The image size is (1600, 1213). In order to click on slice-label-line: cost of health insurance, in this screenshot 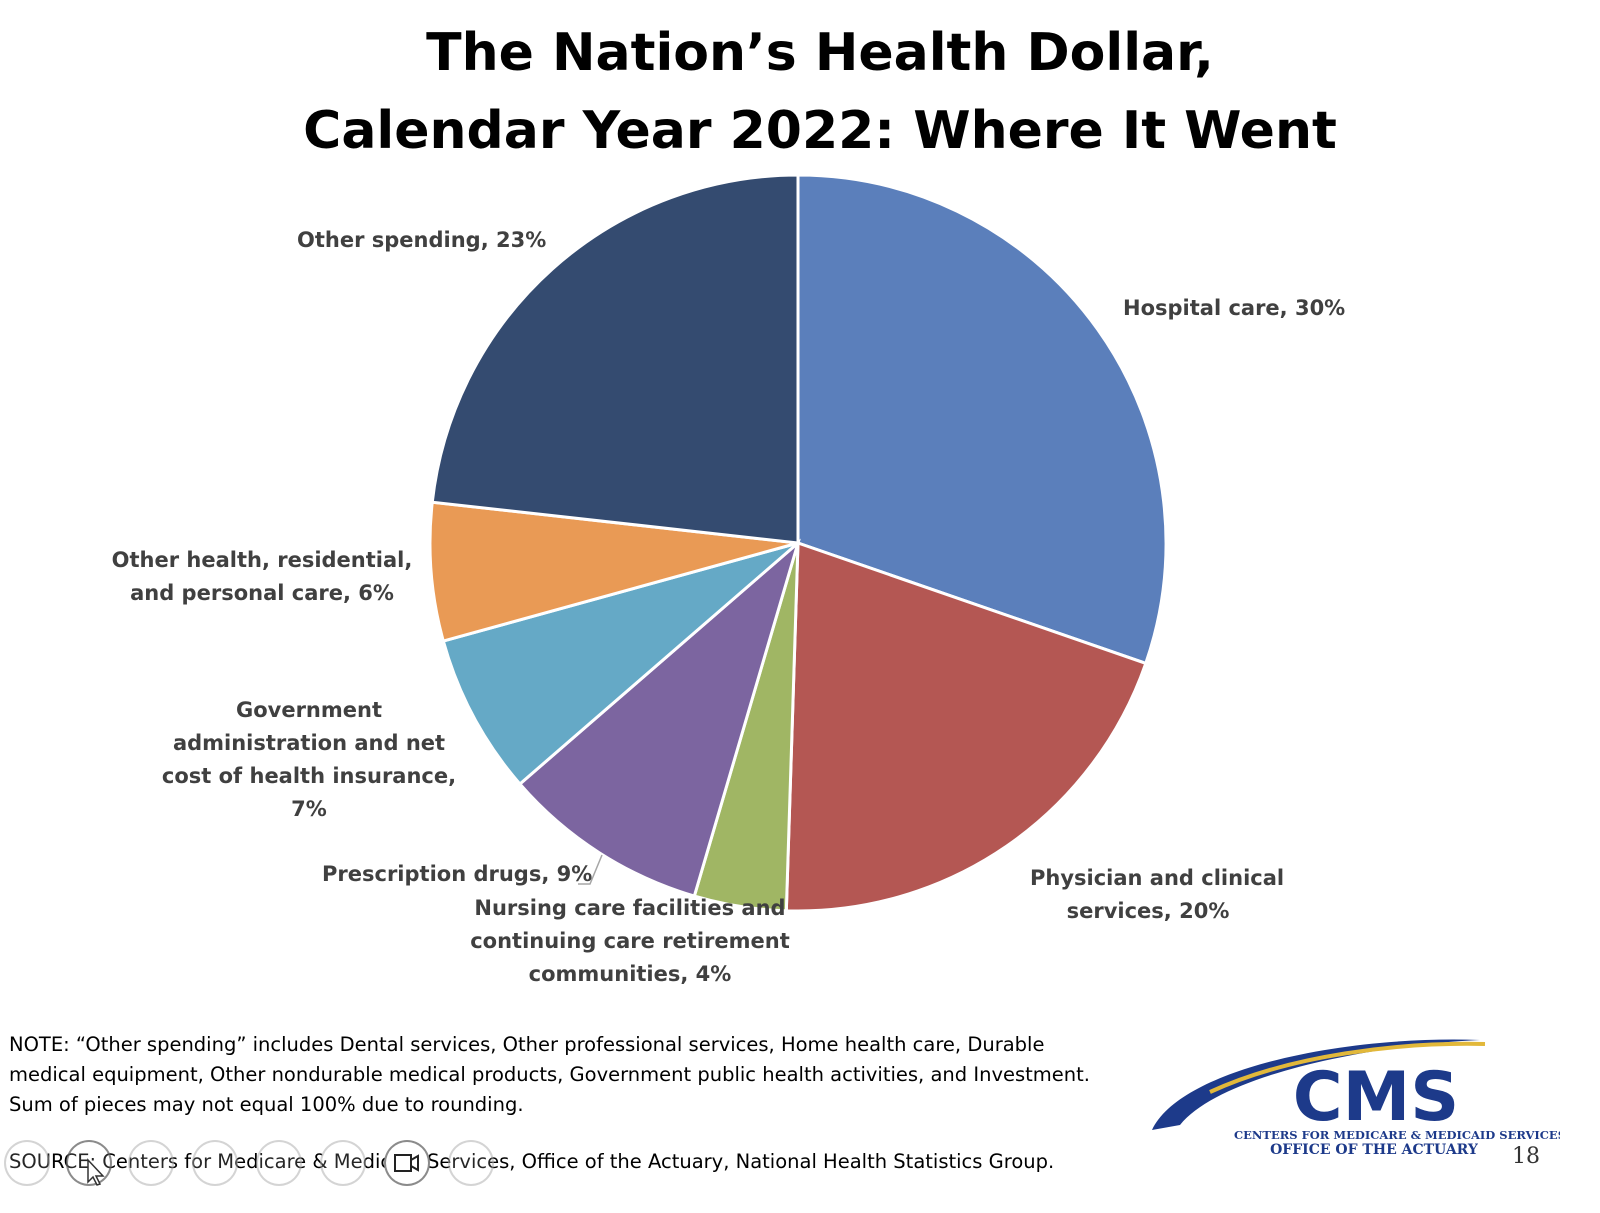, I will do `click(309, 776)`.